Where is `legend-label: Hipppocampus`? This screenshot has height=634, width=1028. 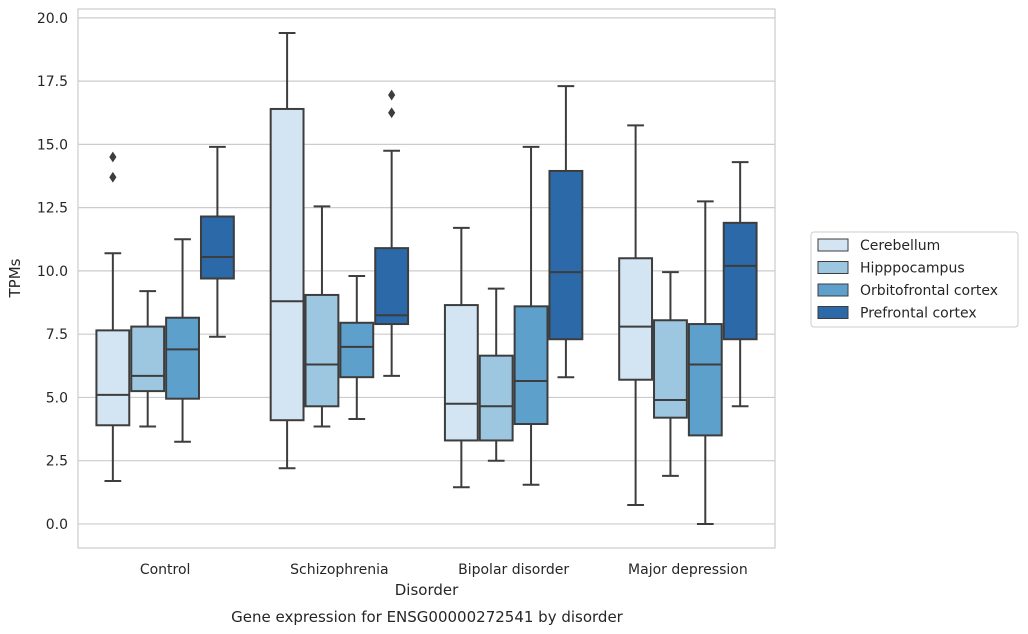
legend-label: Hipppocampus is located at coordinates (912, 269).